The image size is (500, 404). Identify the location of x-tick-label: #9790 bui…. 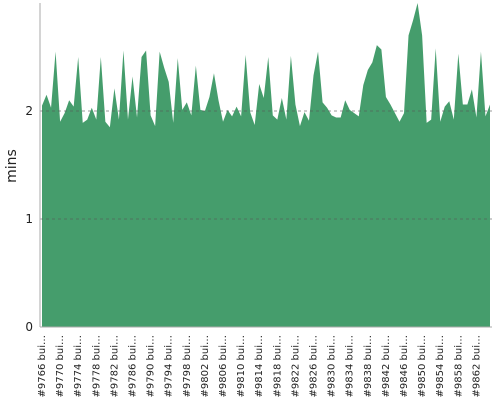
(151, 366).